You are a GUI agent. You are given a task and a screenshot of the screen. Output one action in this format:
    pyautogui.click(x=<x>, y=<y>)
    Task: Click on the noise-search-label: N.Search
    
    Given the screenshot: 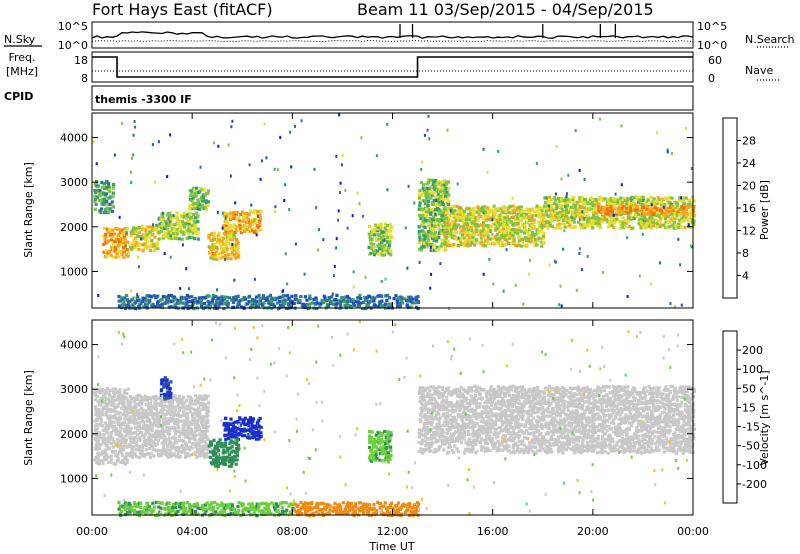 What is the action you would take?
    pyautogui.click(x=770, y=39)
    